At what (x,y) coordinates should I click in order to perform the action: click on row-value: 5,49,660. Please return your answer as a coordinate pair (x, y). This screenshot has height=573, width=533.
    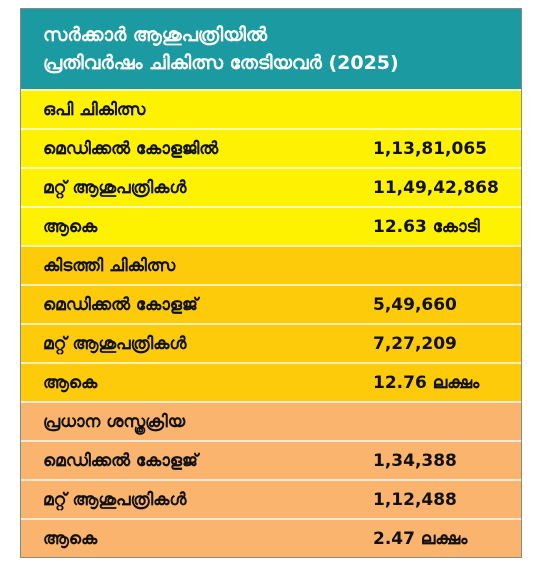
    Looking at the image, I should click on (415, 305).